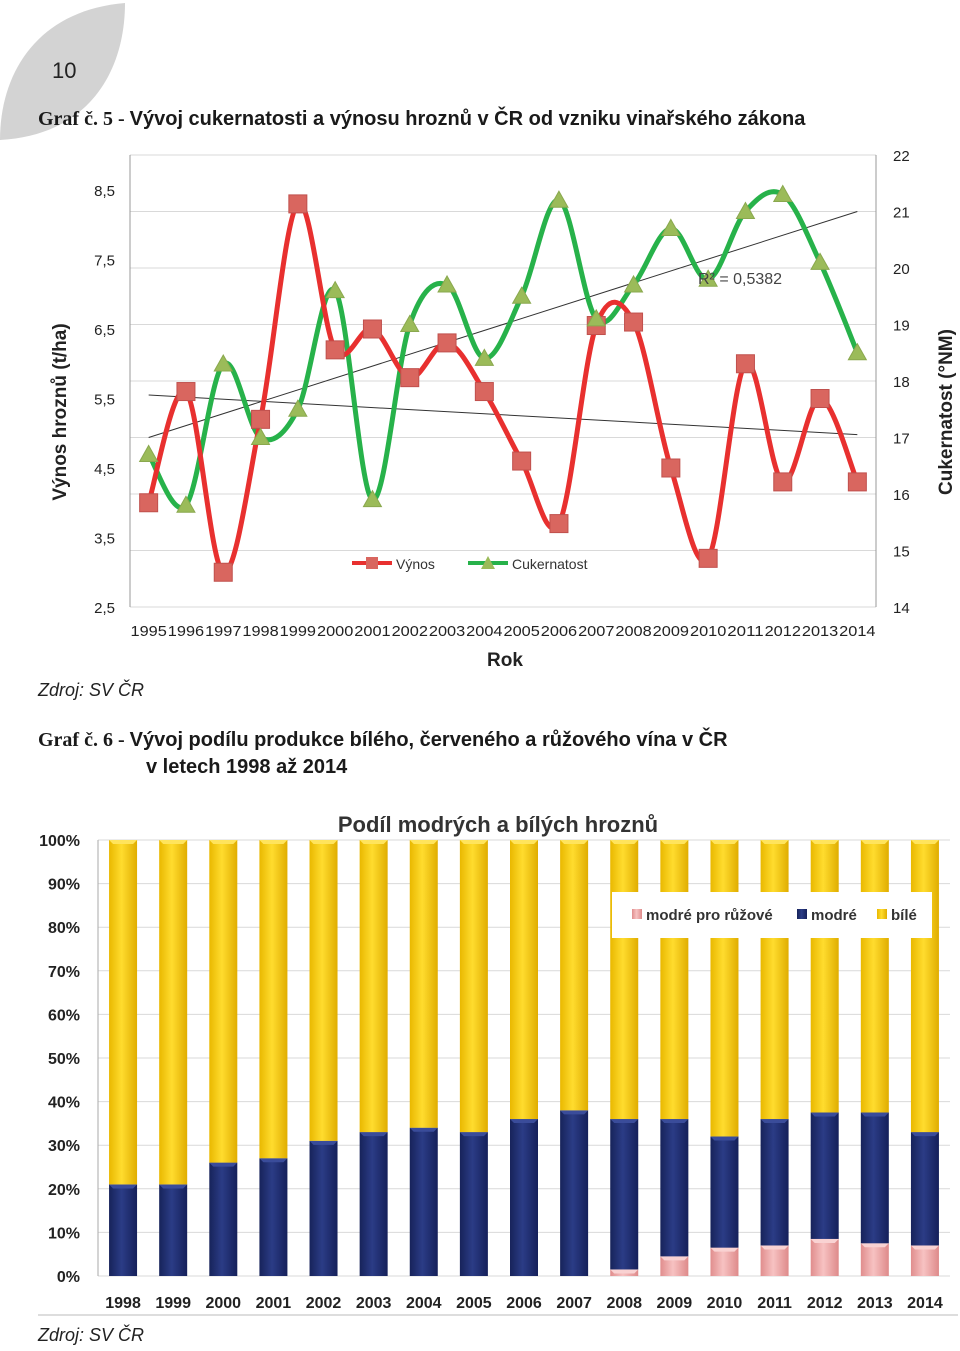 The image size is (960, 1351). Describe the element at coordinates (64, 885) in the screenshot. I see `chart2-y-tick-label: 90%` at that location.